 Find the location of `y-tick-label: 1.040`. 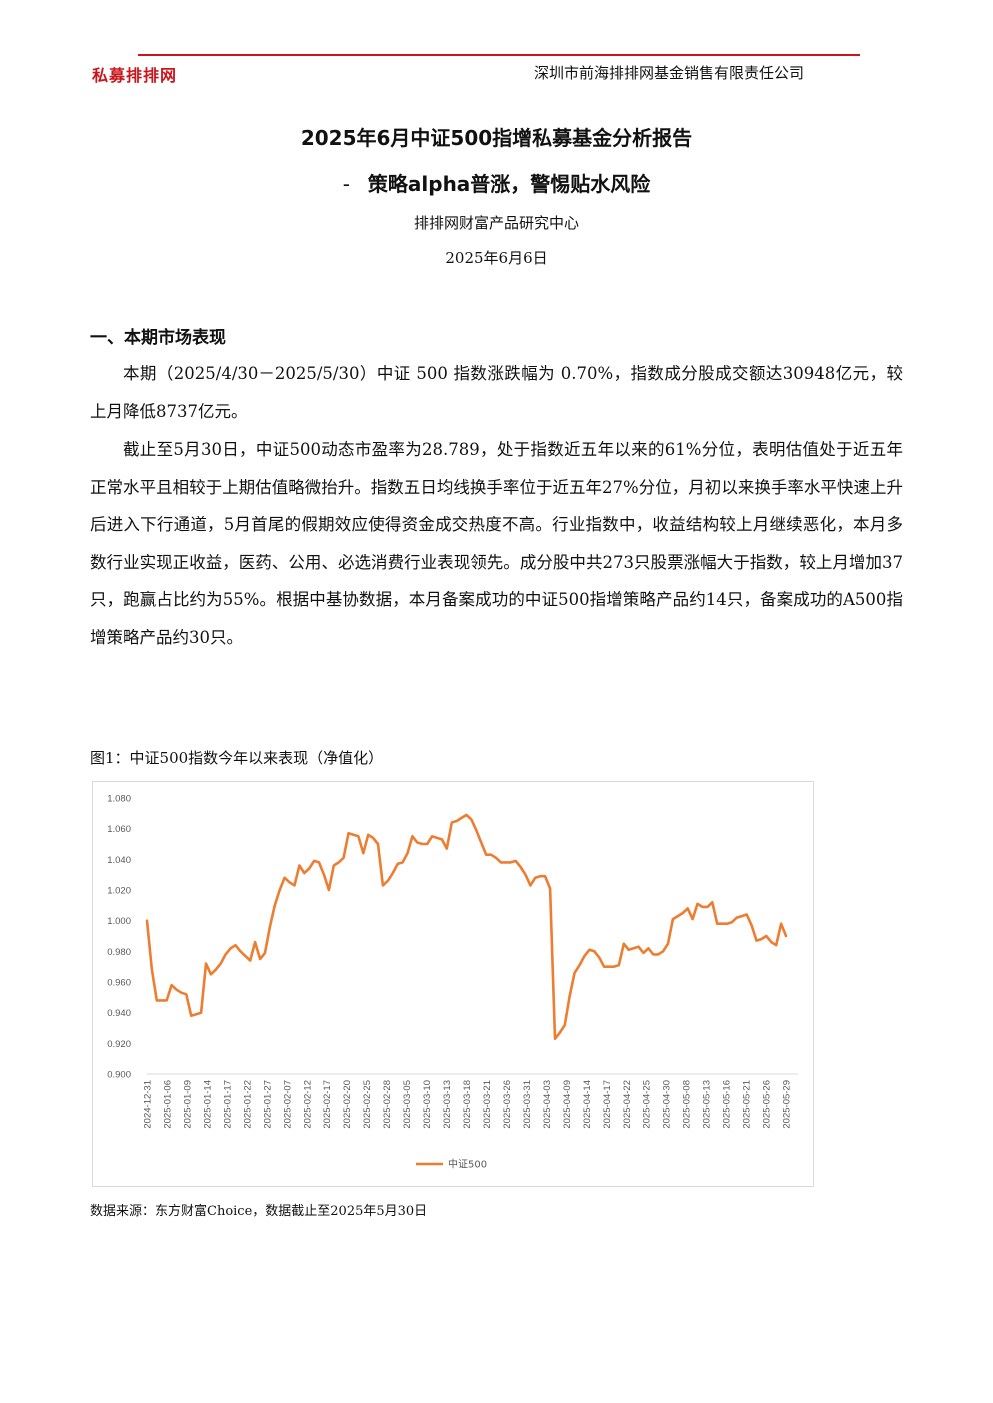

y-tick-label: 1.040 is located at coordinates (119, 860).